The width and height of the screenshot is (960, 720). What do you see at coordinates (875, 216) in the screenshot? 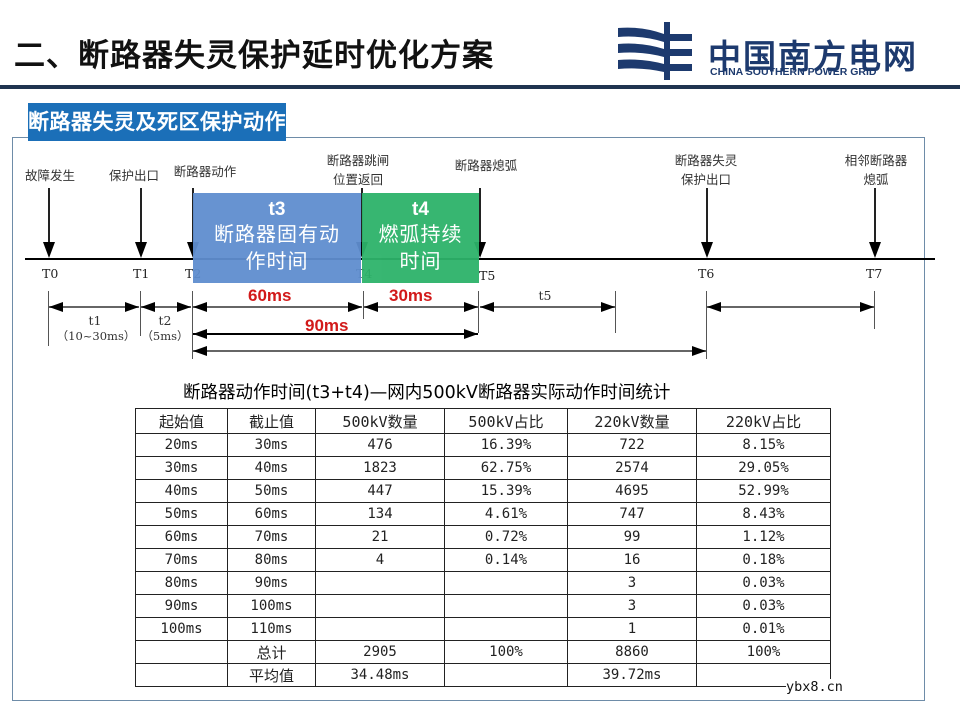
I see `event-arrow-shaft-t7` at bounding box center [875, 216].